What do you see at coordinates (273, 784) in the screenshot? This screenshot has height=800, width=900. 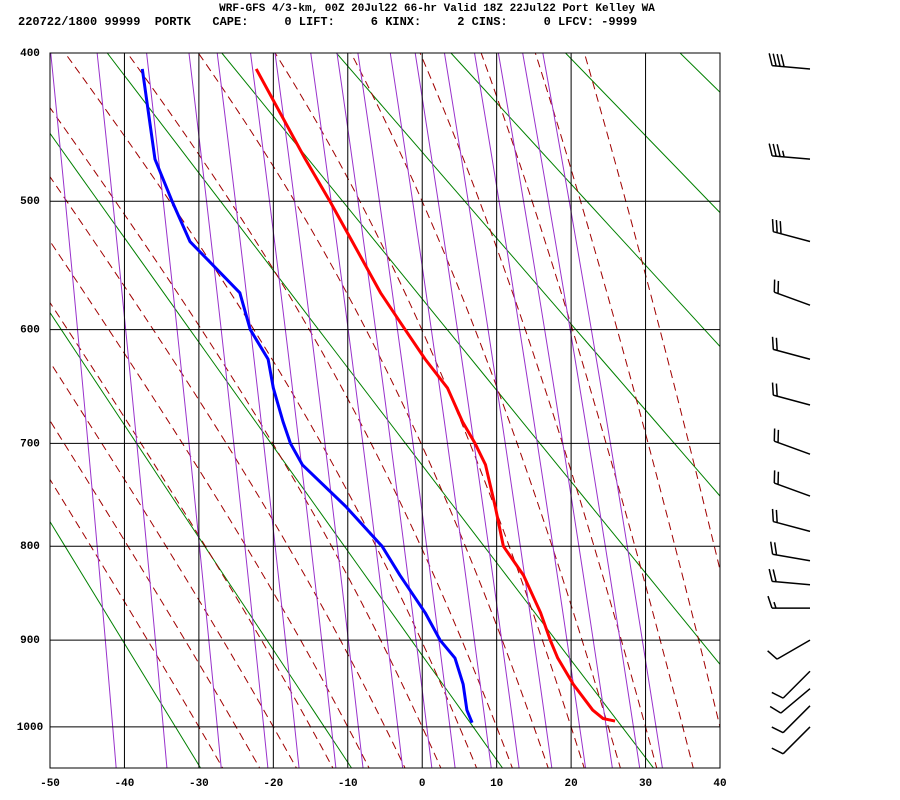 I see `x-tick-label: -20` at bounding box center [273, 784].